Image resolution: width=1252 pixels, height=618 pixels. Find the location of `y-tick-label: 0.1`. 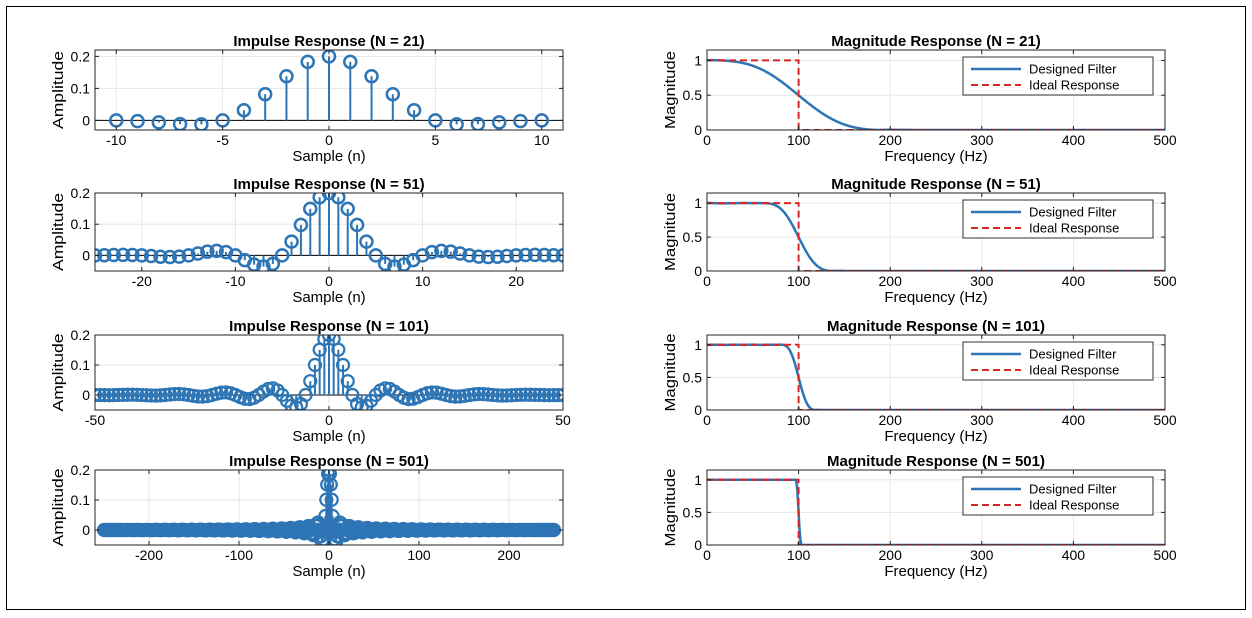

y-tick-label: 0.1 is located at coordinates (81, 365).